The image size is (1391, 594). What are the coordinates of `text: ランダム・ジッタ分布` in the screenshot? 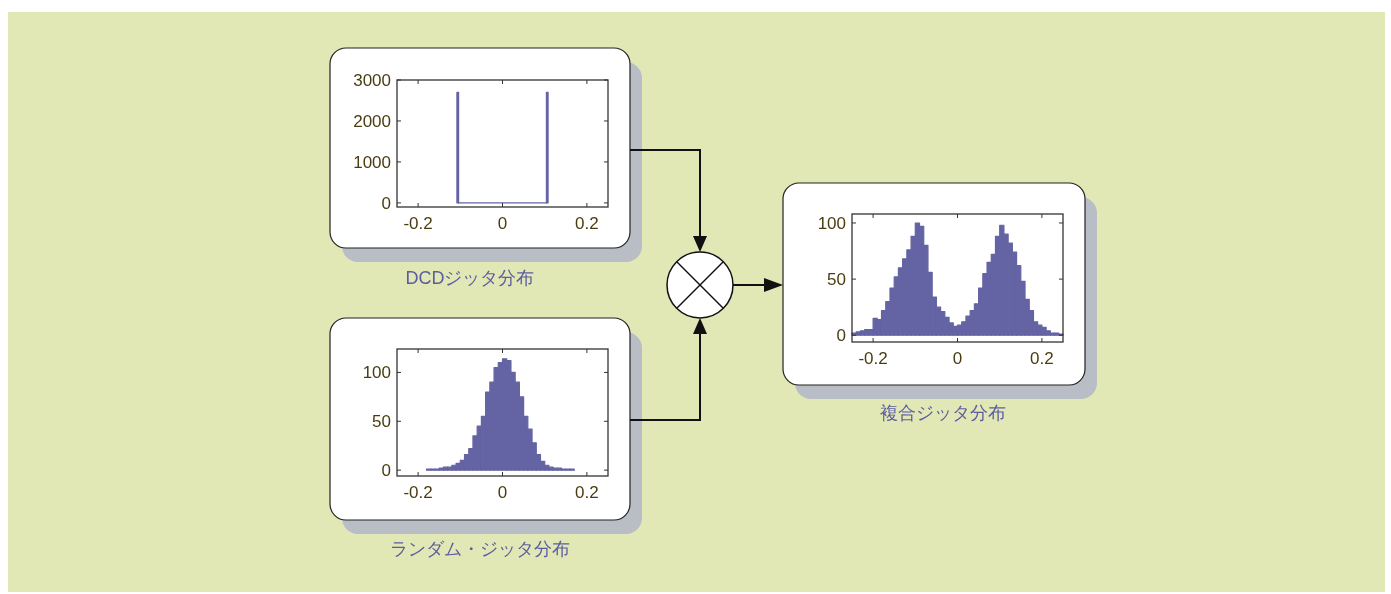 It's located at (480, 549).